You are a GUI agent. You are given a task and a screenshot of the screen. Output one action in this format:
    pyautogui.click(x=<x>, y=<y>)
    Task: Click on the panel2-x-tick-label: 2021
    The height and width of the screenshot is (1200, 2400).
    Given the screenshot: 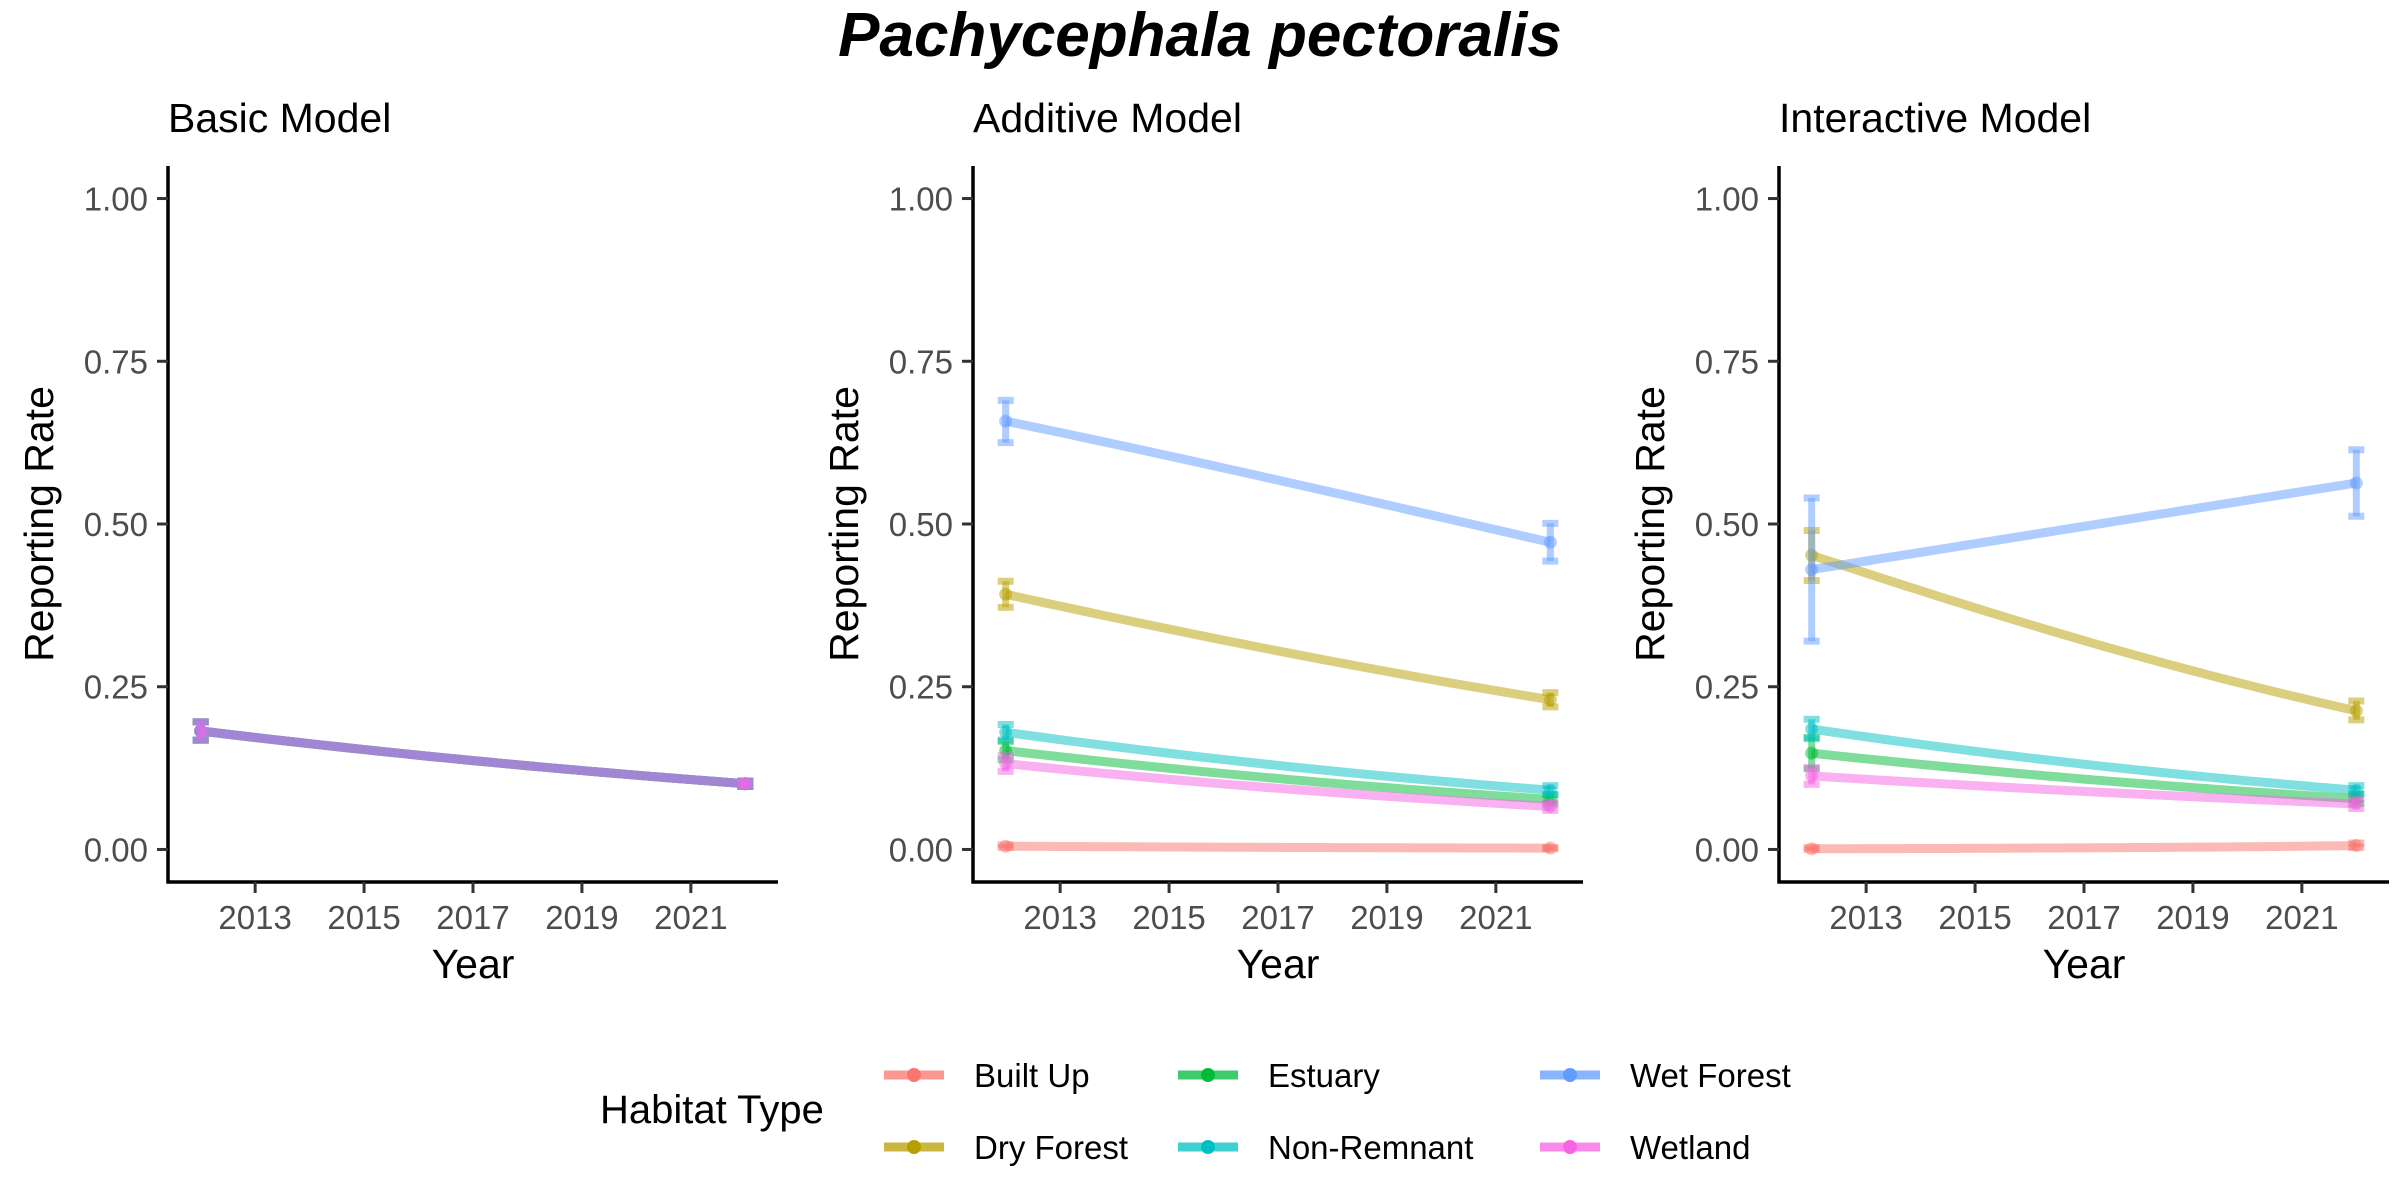 What is the action you would take?
    pyautogui.click(x=1495, y=917)
    